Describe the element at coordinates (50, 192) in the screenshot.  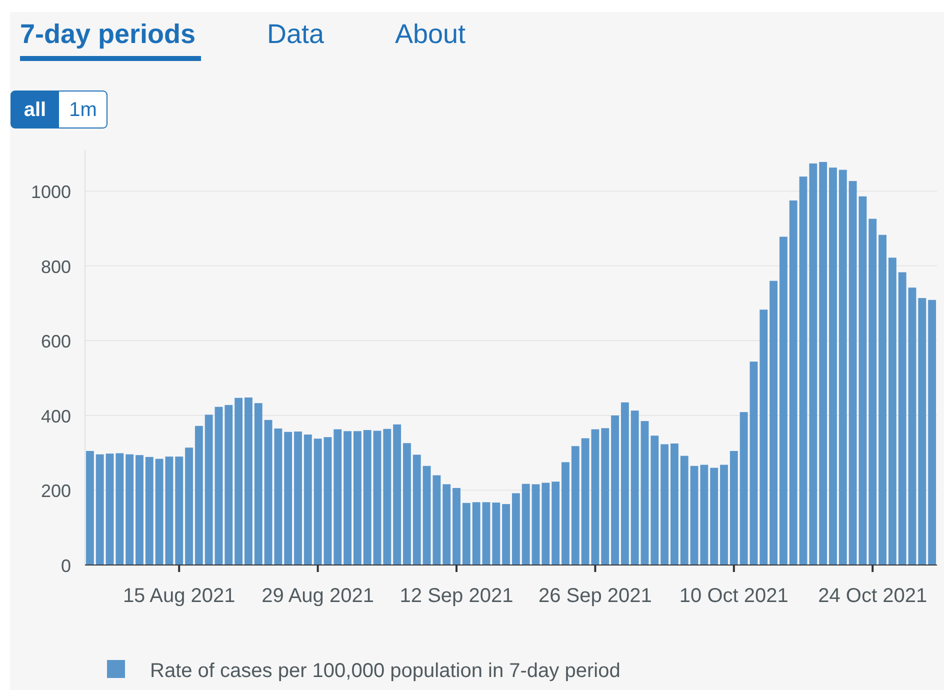
I see `y-tick-label: 1000` at that location.